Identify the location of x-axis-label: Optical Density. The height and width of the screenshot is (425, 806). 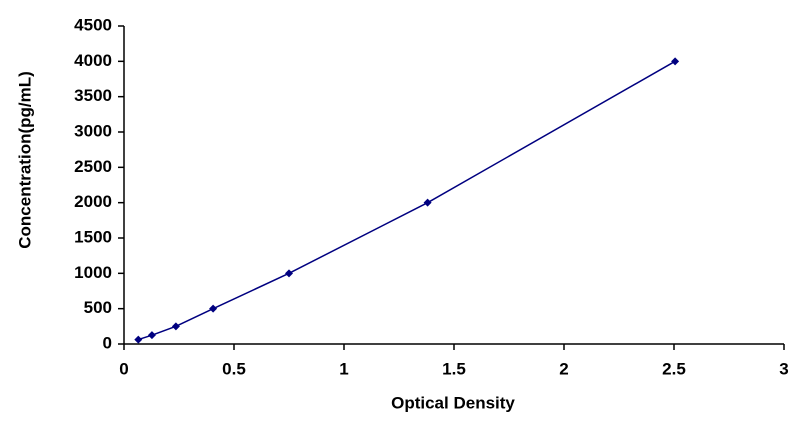
(453, 402).